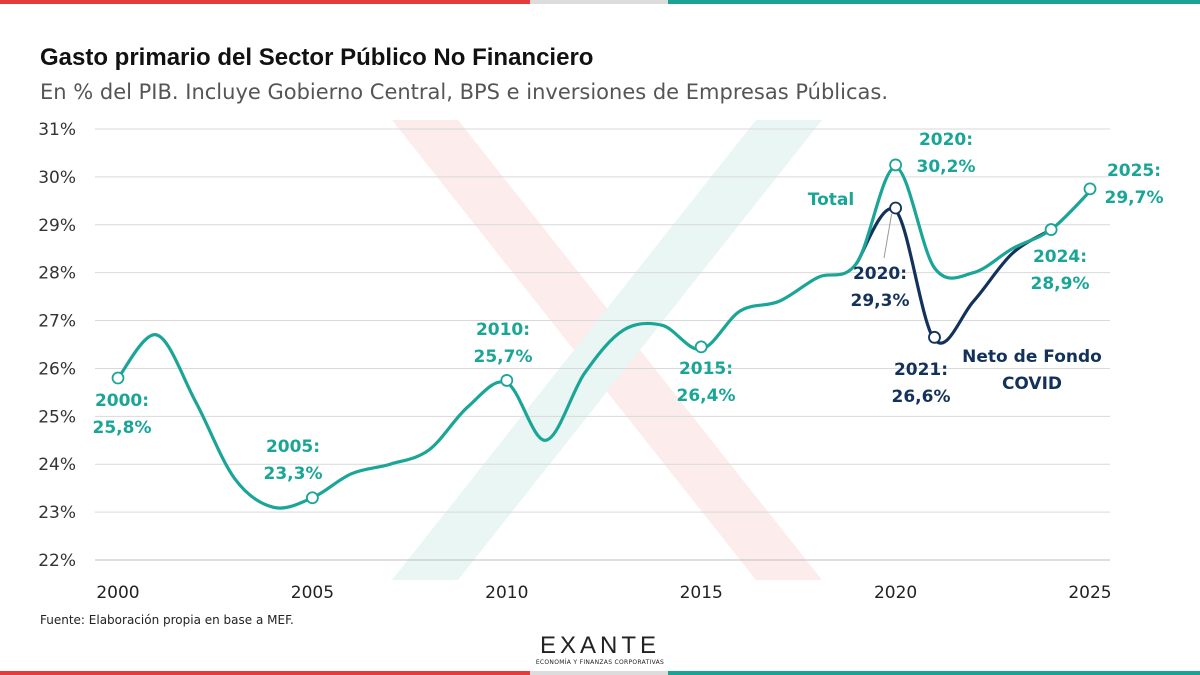 This screenshot has width=1200, height=675. I want to click on top-accent-bar, so click(600, 2).